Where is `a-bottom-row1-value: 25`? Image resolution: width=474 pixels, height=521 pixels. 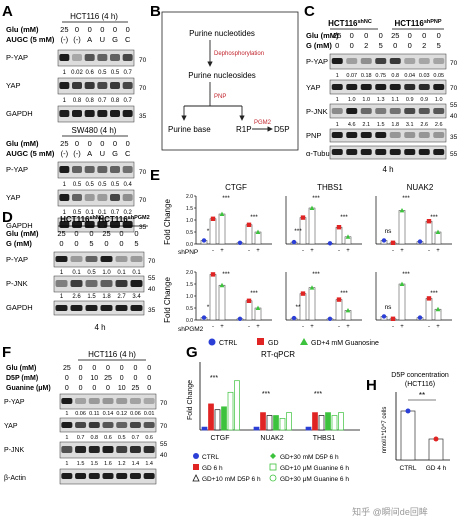
a-bottom-row1-value: 25 is located at coordinates (64, 143).